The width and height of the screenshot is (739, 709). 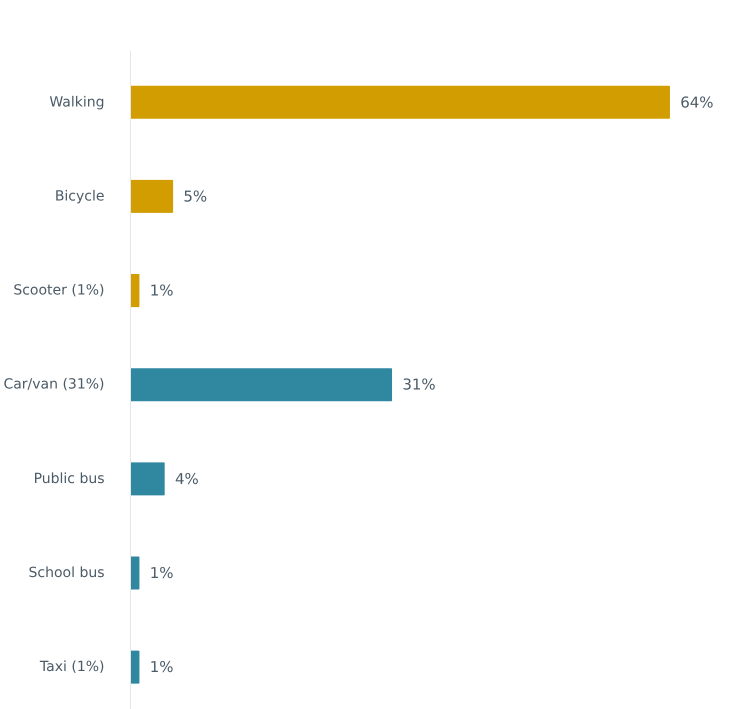 What do you see at coordinates (59, 290) in the screenshot?
I see `y-tick-label: Scooter (1%)` at bounding box center [59, 290].